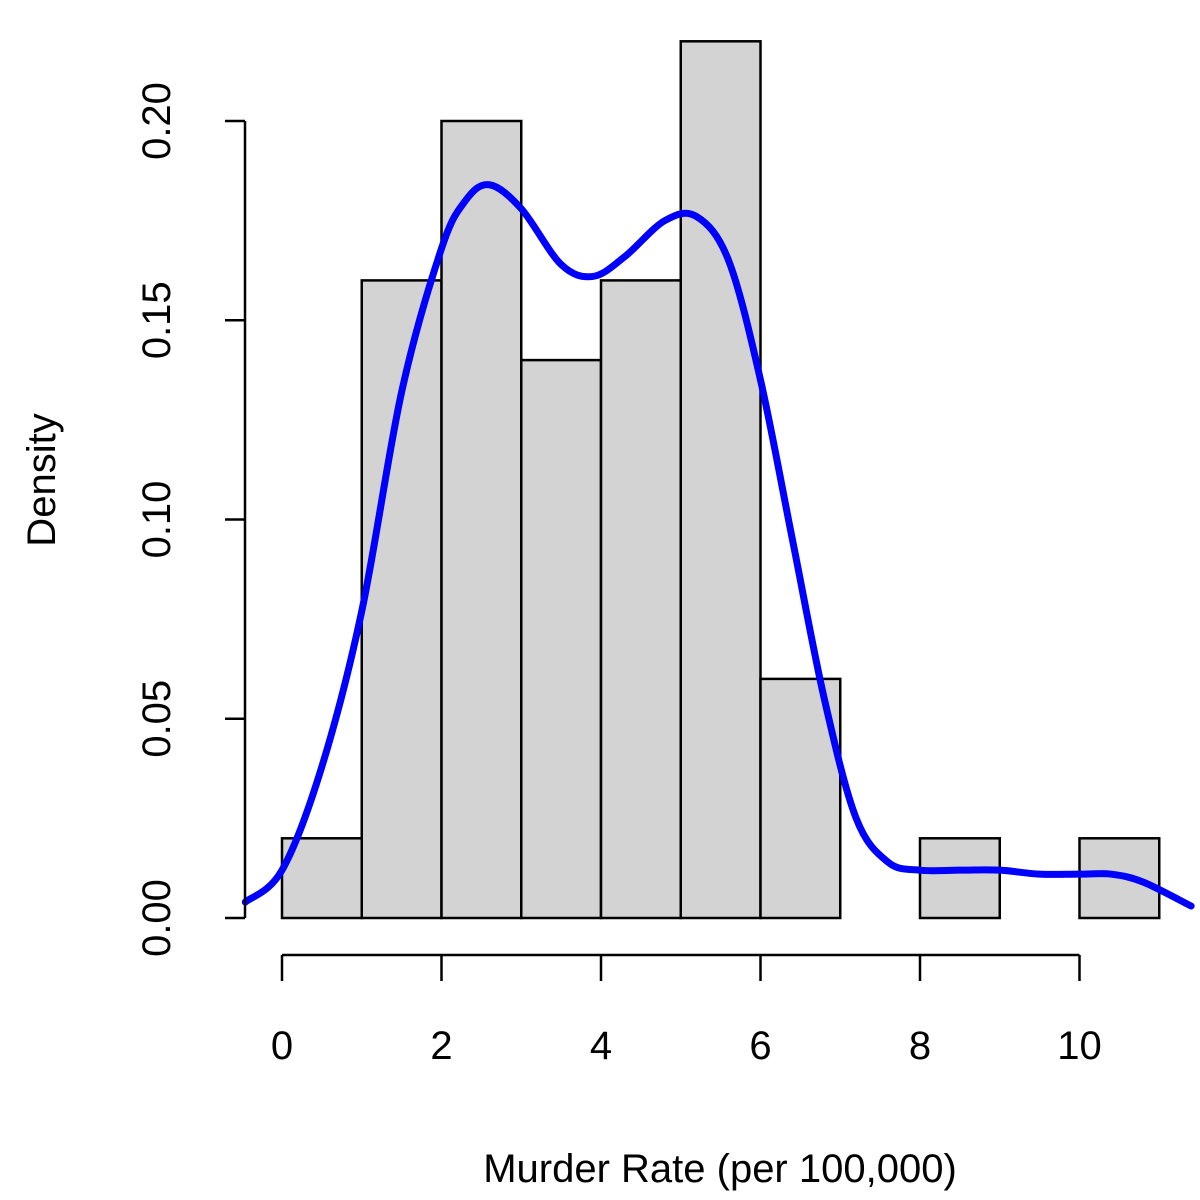 The image size is (1200, 1200). Describe the element at coordinates (760, 1046) in the screenshot. I see `x-tick-label: 6` at that location.